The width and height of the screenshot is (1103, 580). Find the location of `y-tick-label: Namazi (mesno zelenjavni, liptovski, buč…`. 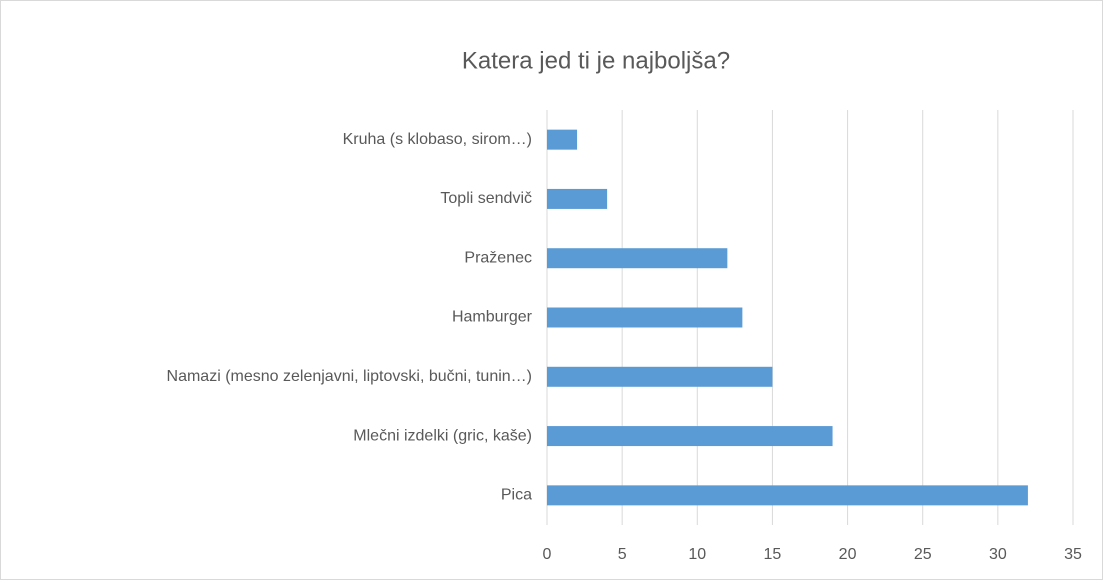

y-tick-label: Namazi (mesno zelenjavni, liptovski, buč… is located at coordinates (349, 376).